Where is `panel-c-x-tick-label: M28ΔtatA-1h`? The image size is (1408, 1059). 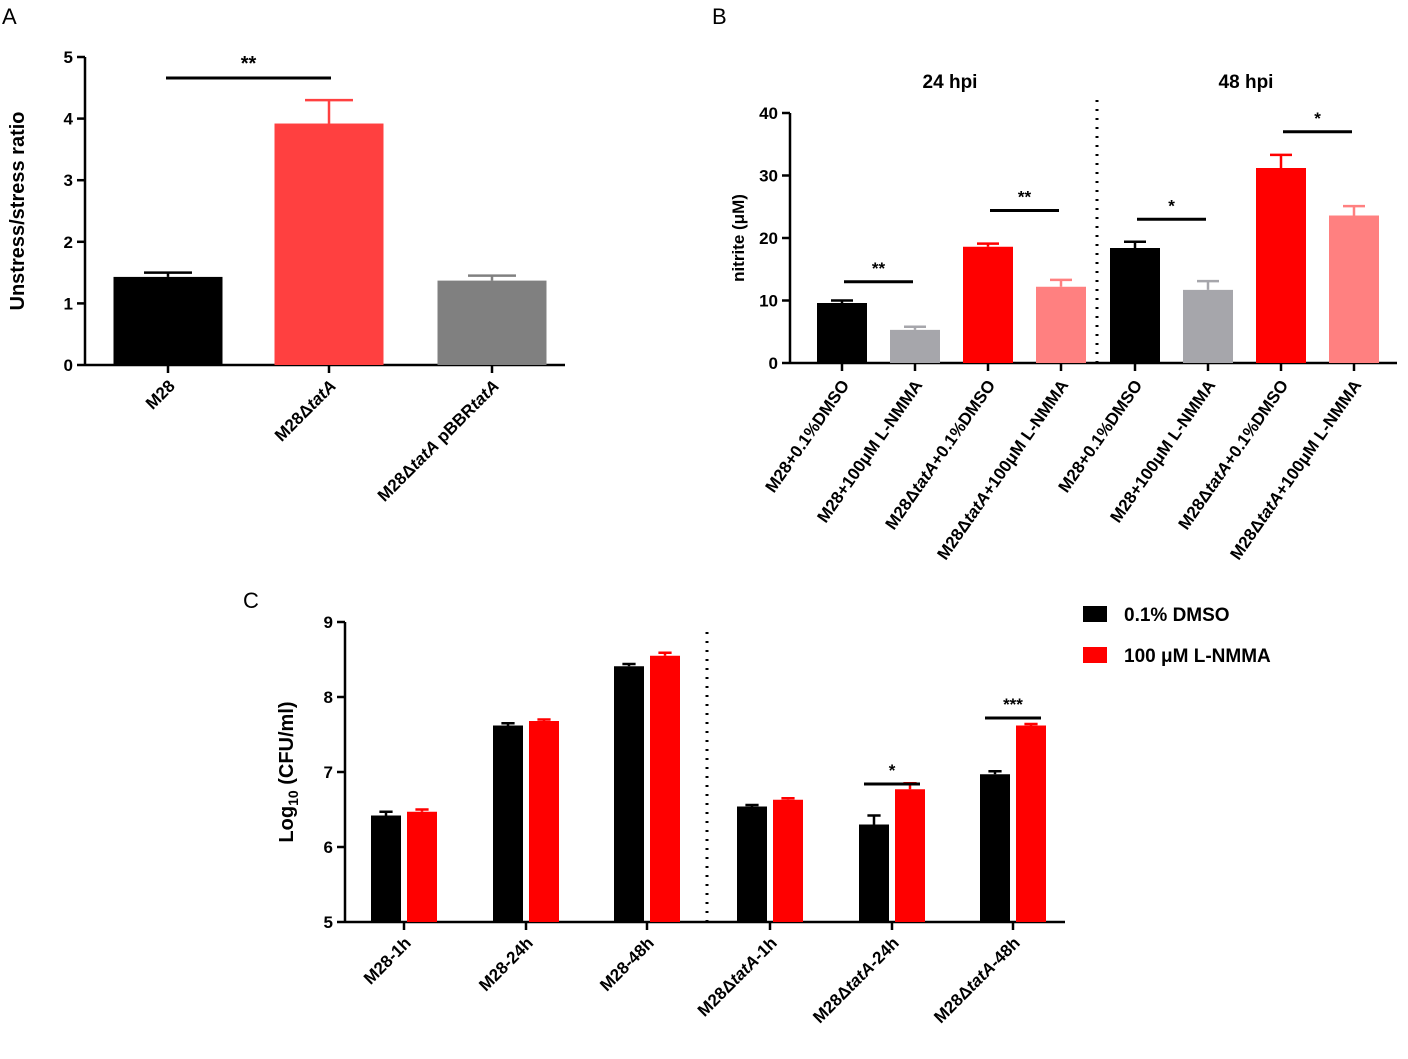 panel-c-x-tick-label: M28ΔtatA-1h is located at coordinates (737, 976).